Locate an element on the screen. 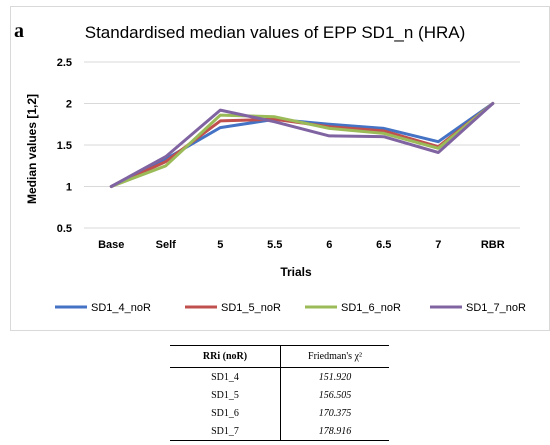  y-tick-label: 1.5 is located at coordinates (64, 146).